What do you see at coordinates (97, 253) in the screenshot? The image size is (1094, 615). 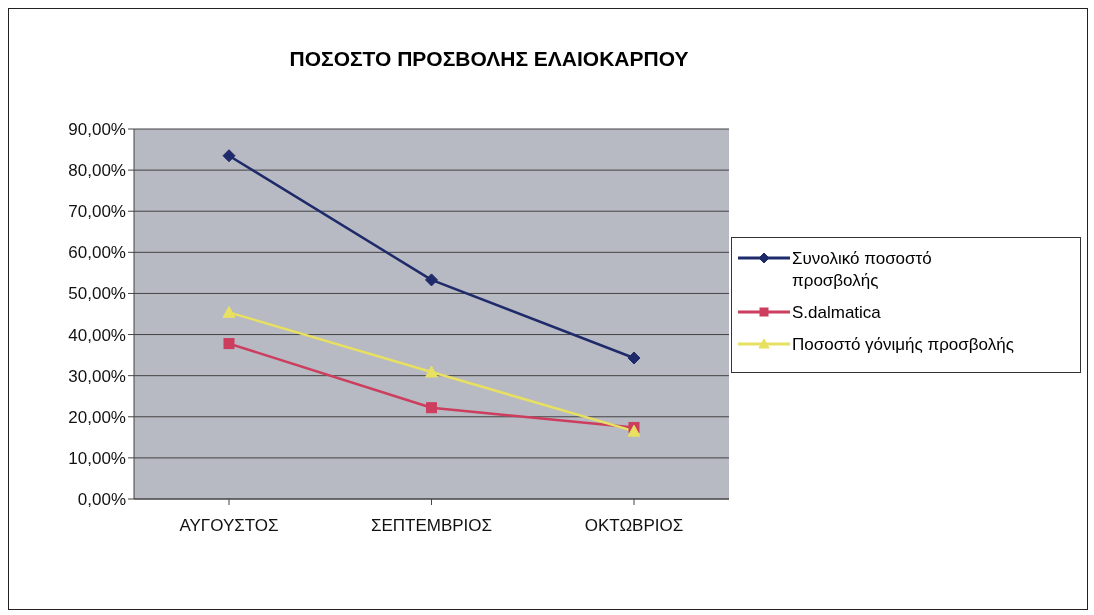 I see `y-tick-label: 60,00%` at bounding box center [97, 253].